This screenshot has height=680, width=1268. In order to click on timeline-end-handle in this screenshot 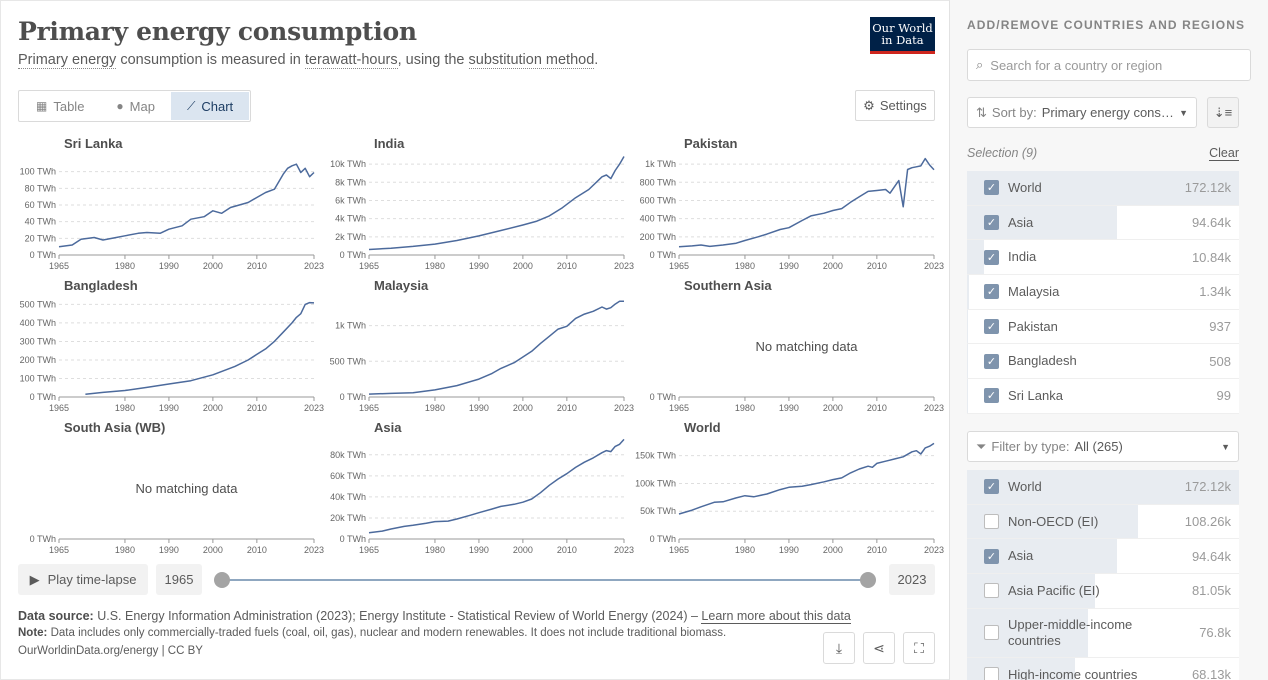, I will do `click(868, 580)`.